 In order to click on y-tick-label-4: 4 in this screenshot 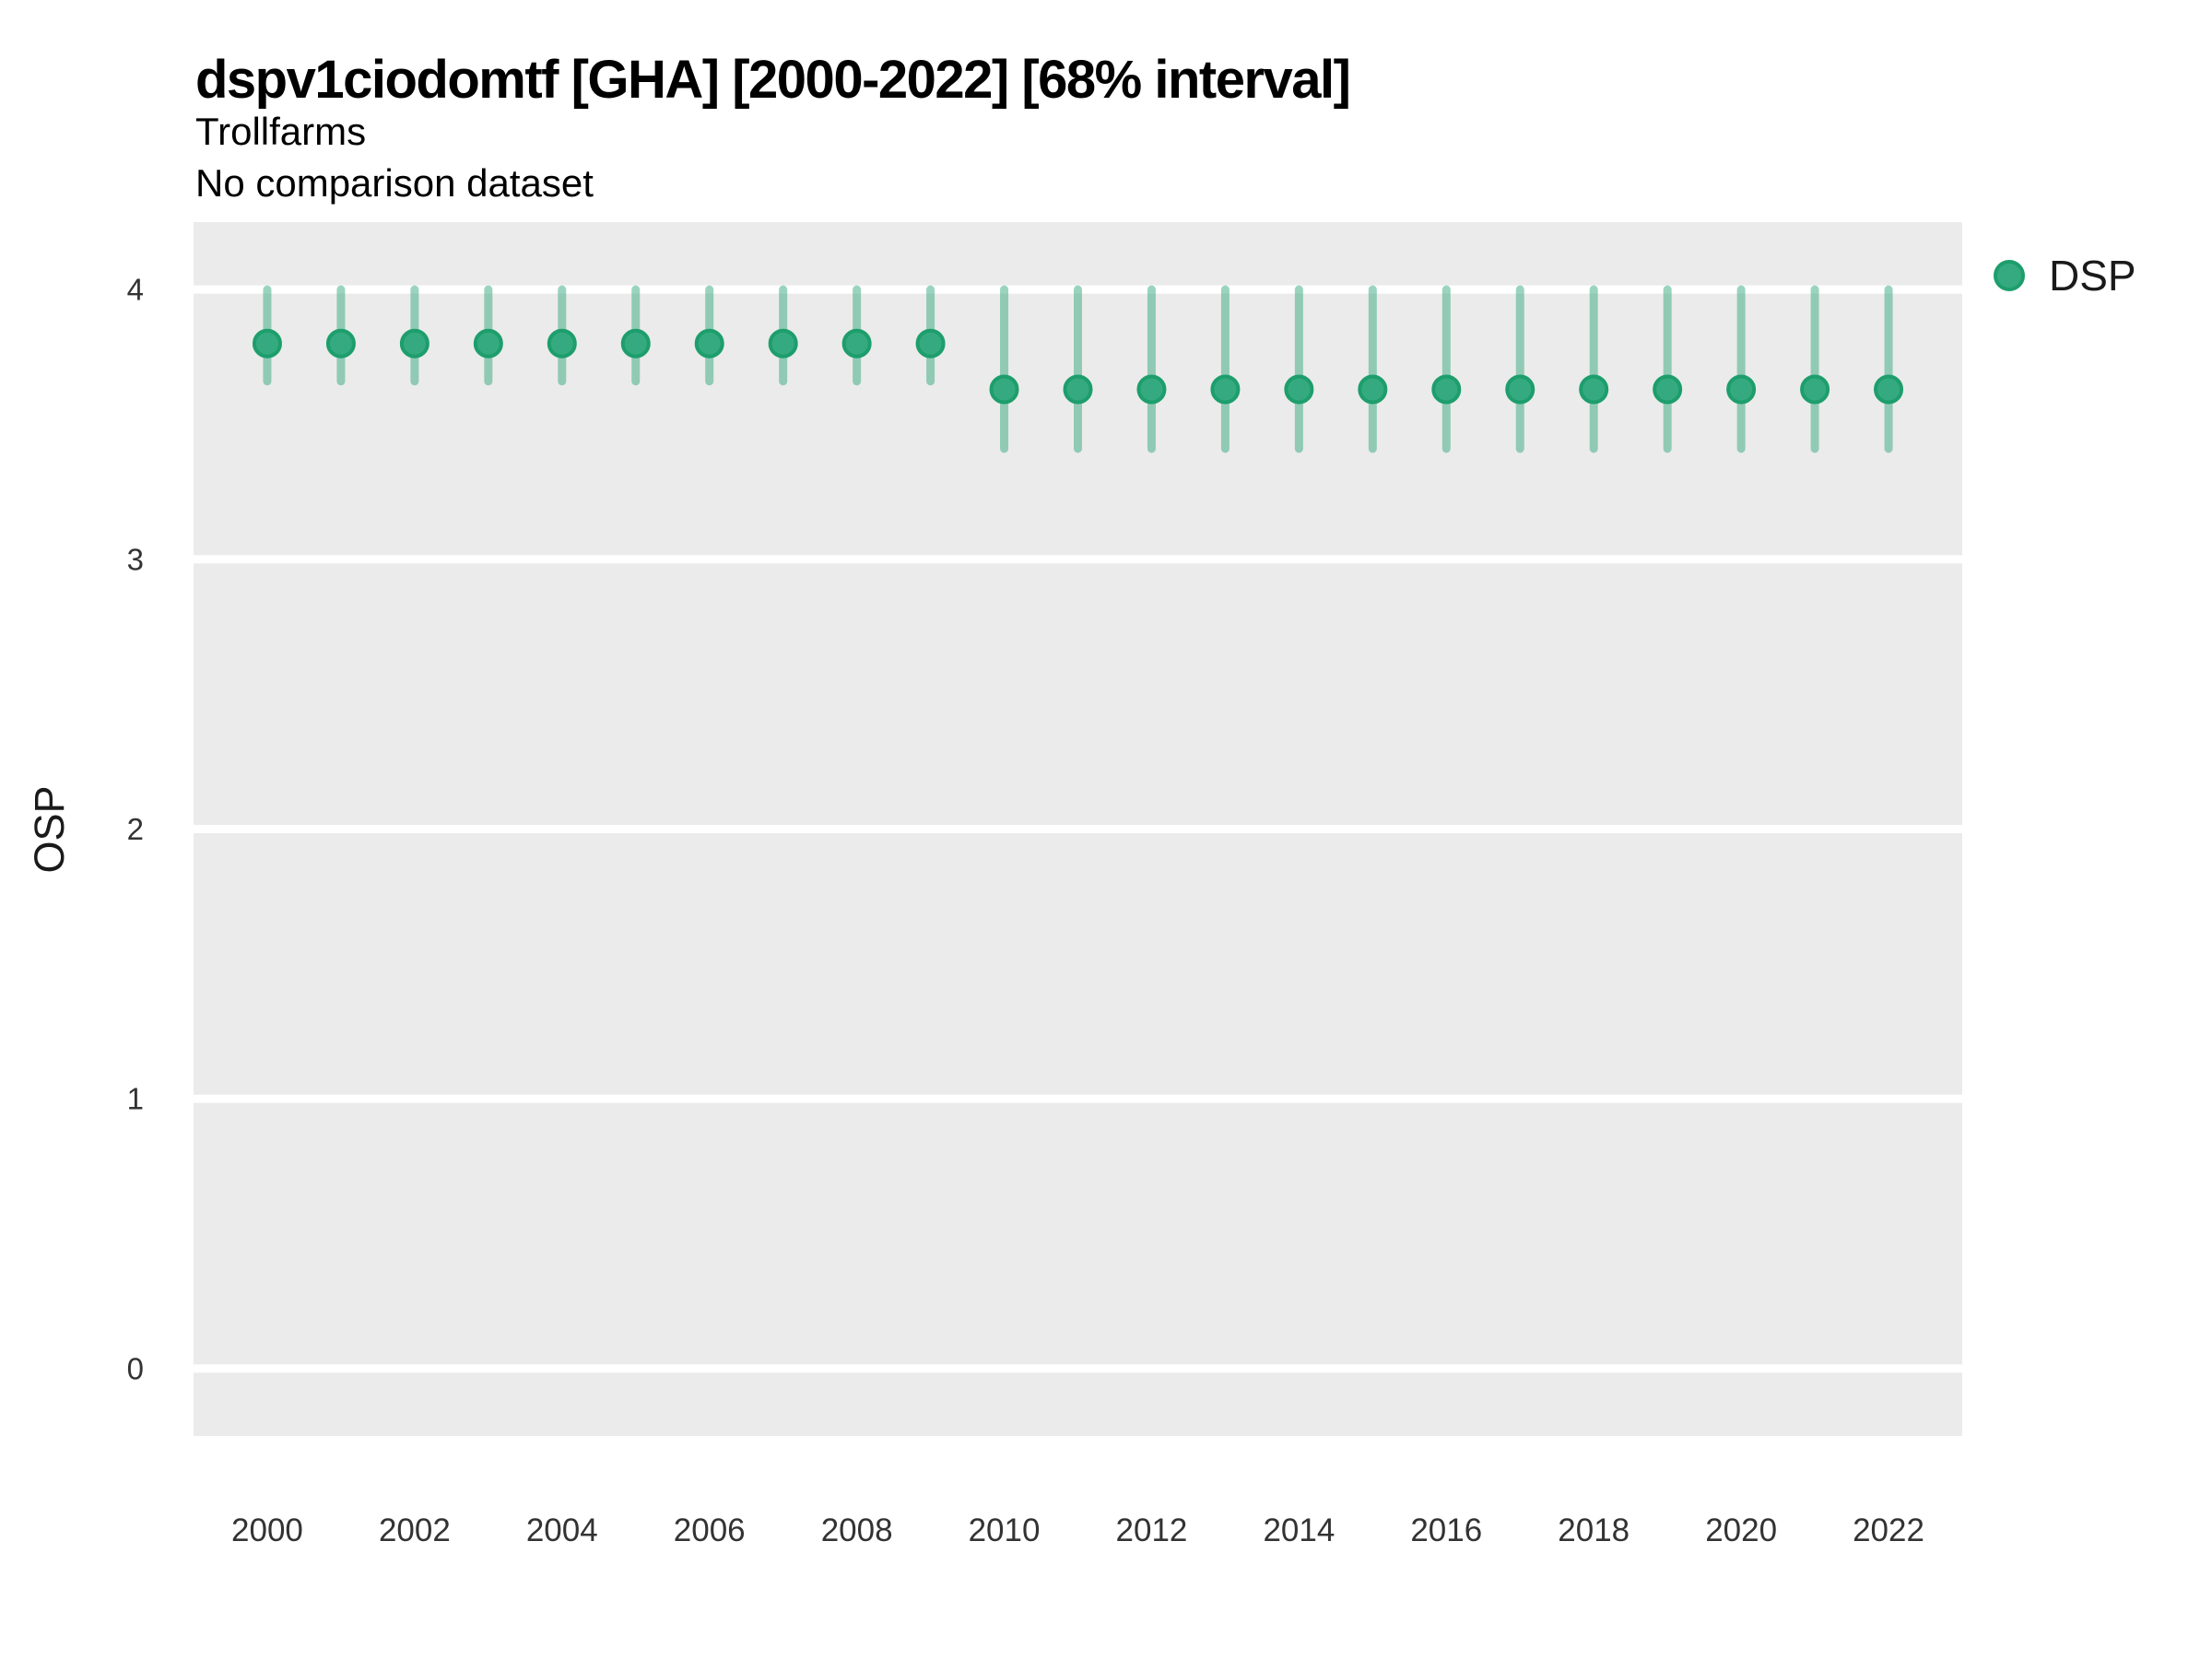, I will do `click(135, 290)`.